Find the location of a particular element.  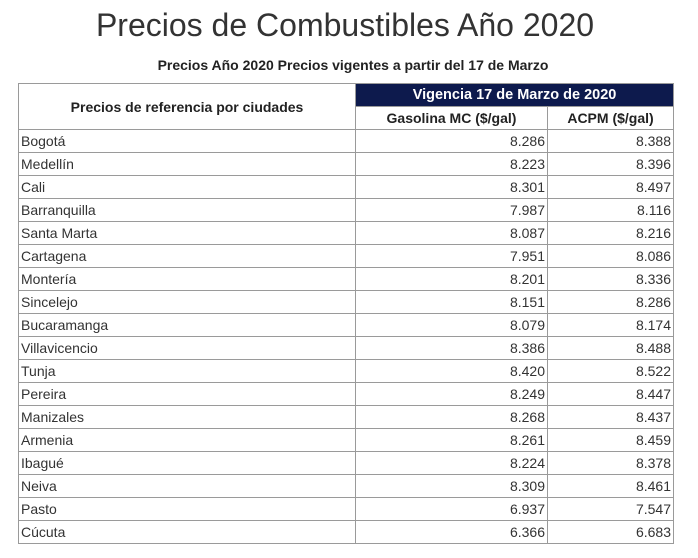

acpm-price-cell: 8.396 is located at coordinates (610, 164).